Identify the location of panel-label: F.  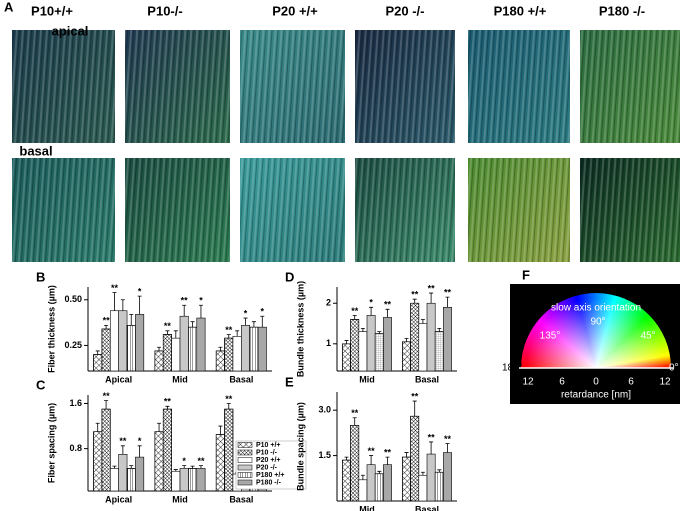
(526, 274).